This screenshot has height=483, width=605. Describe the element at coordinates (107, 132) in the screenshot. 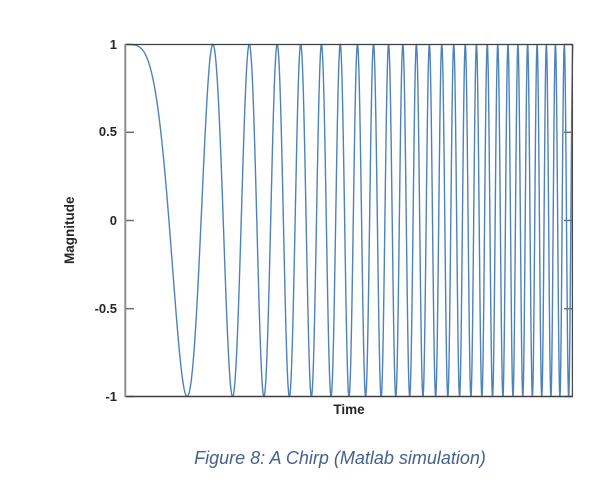

I see `y-tick-label-0_5: 0.5` at that location.